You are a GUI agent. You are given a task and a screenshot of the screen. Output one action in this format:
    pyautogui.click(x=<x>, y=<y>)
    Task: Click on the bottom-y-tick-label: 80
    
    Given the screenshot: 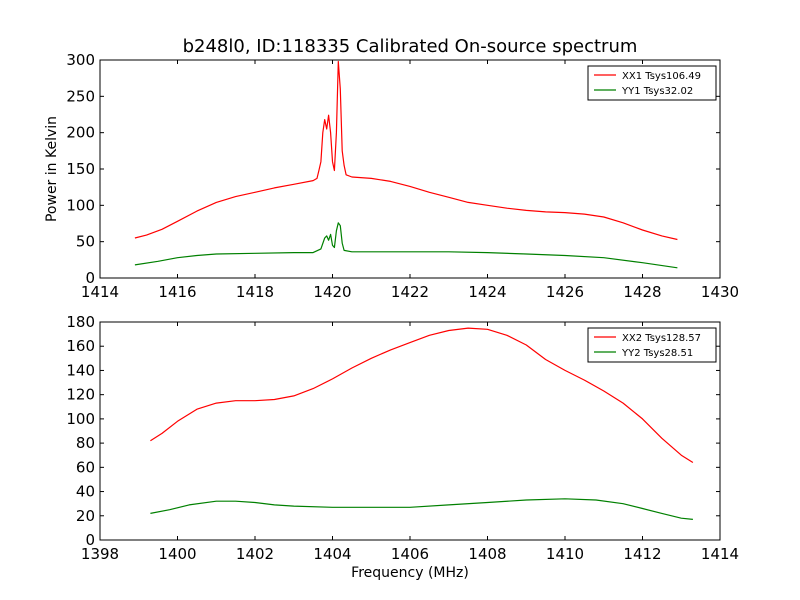 What is the action you would take?
    pyautogui.click(x=85, y=443)
    